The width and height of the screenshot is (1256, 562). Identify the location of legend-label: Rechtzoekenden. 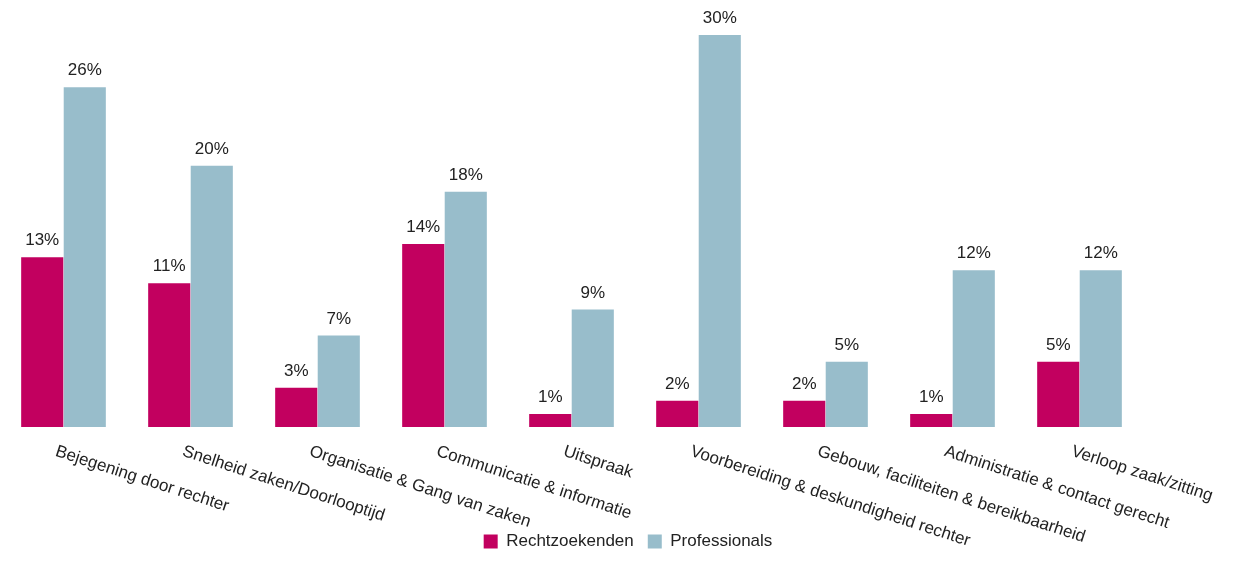
(570, 541).